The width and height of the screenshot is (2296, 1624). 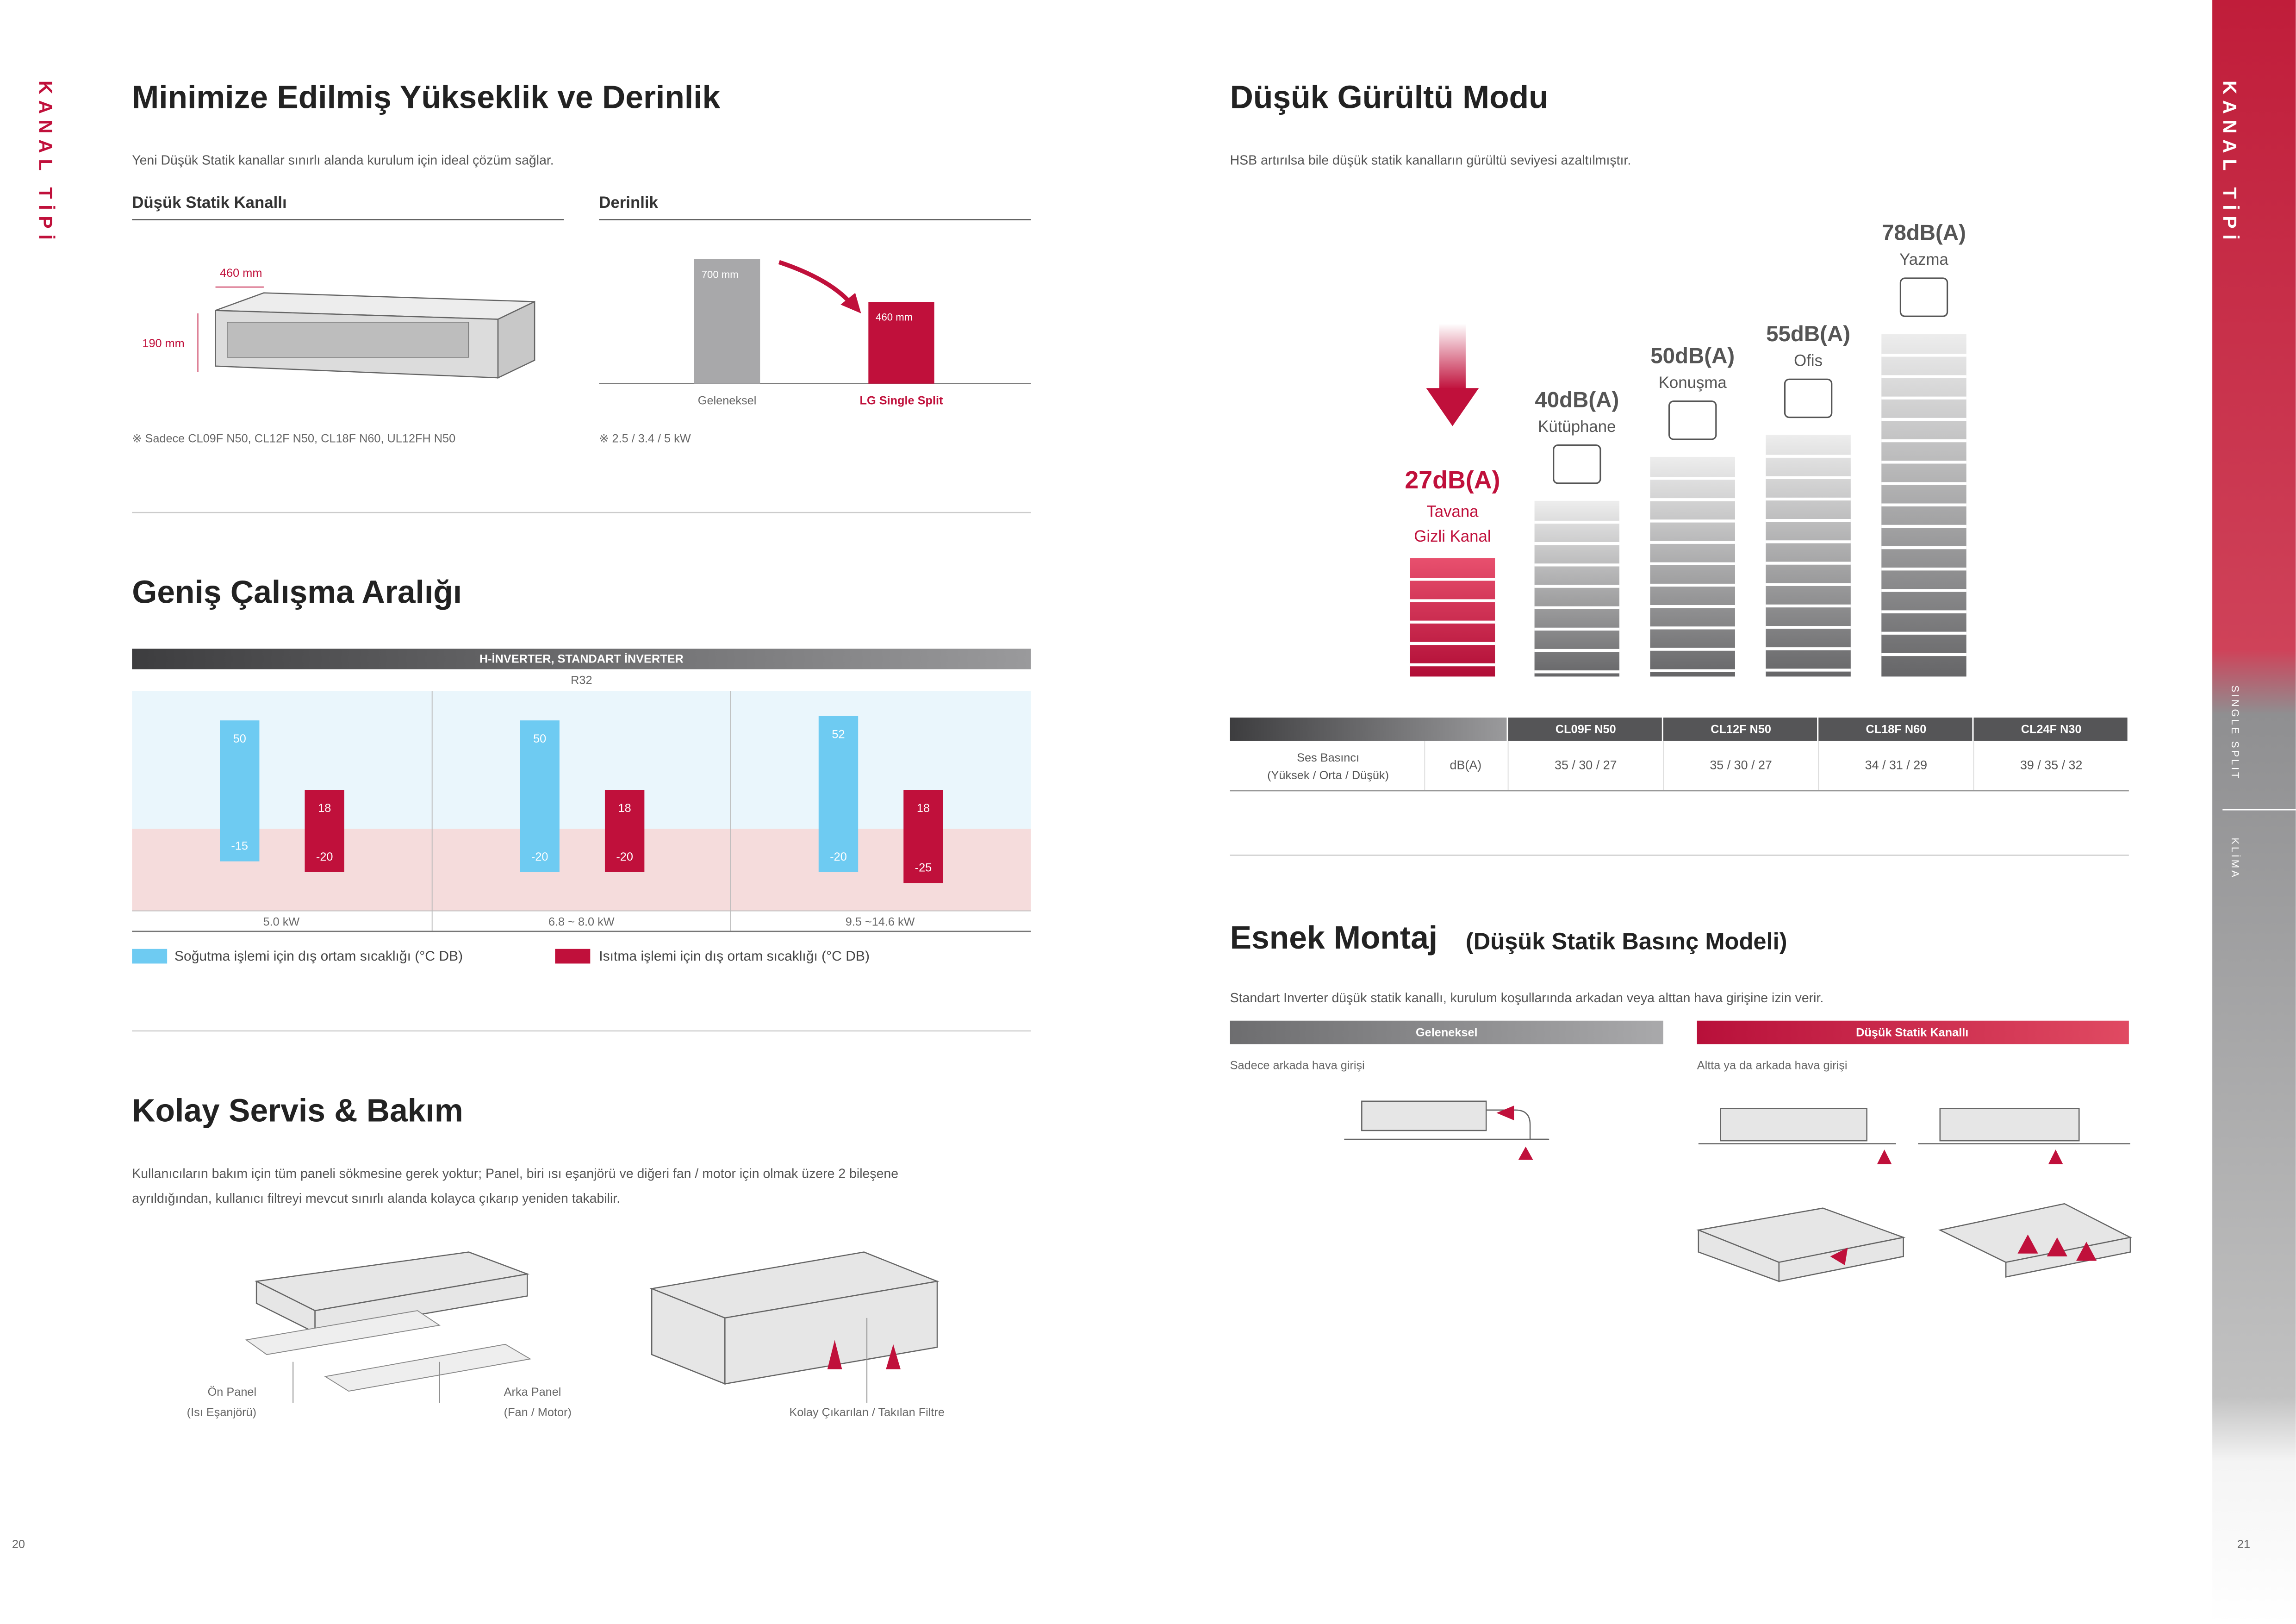 What do you see at coordinates (2235, 858) in the screenshot?
I see `tab-item: KLİMA` at bounding box center [2235, 858].